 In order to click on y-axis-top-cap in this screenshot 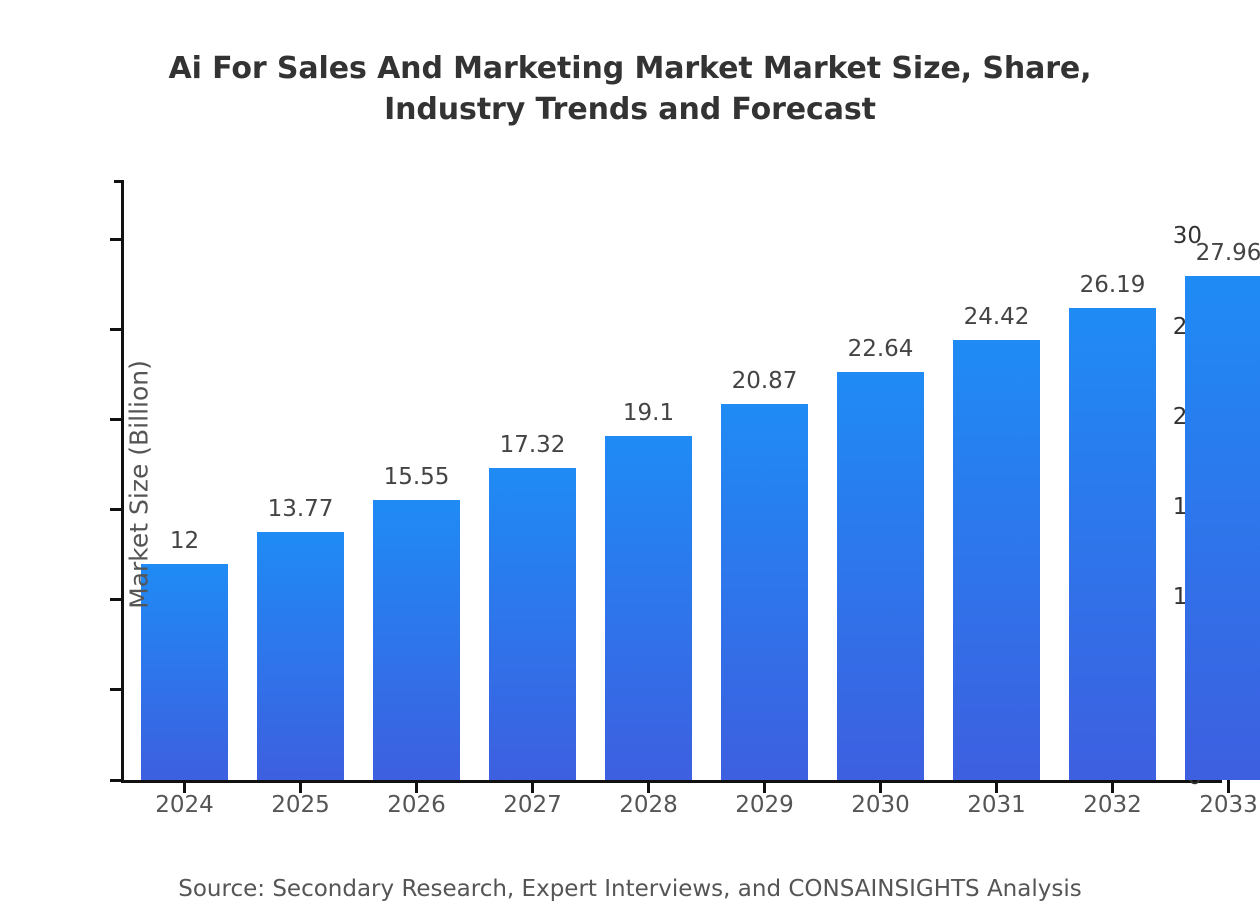, I will do `click(119, 181)`.